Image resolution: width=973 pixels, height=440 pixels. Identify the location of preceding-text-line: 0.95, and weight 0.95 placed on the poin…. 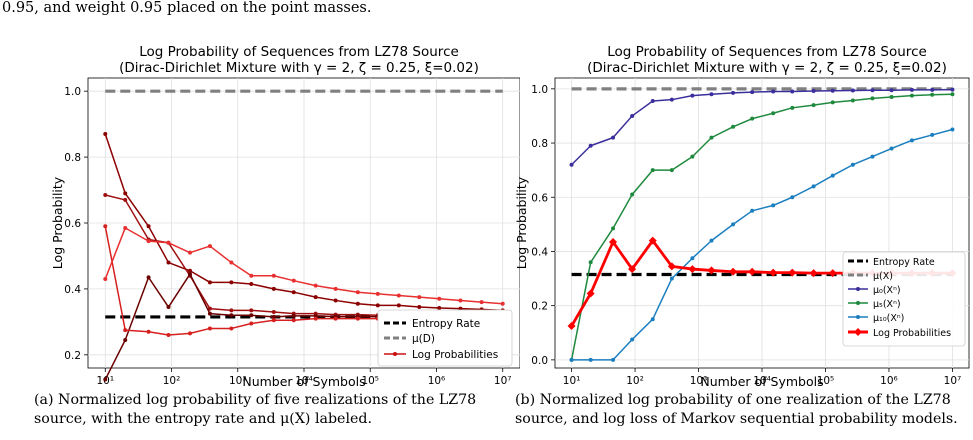
(187, 8).